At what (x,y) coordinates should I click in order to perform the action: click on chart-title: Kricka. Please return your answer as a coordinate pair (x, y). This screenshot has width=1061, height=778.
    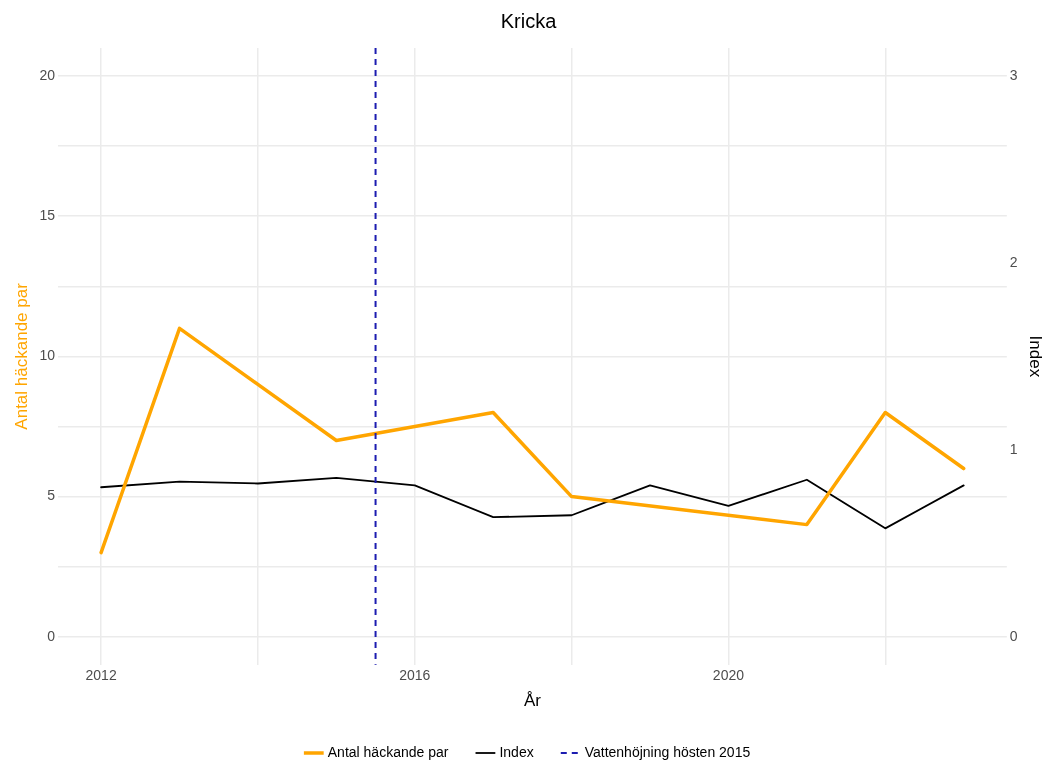
    Looking at the image, I should click on (529, 20).